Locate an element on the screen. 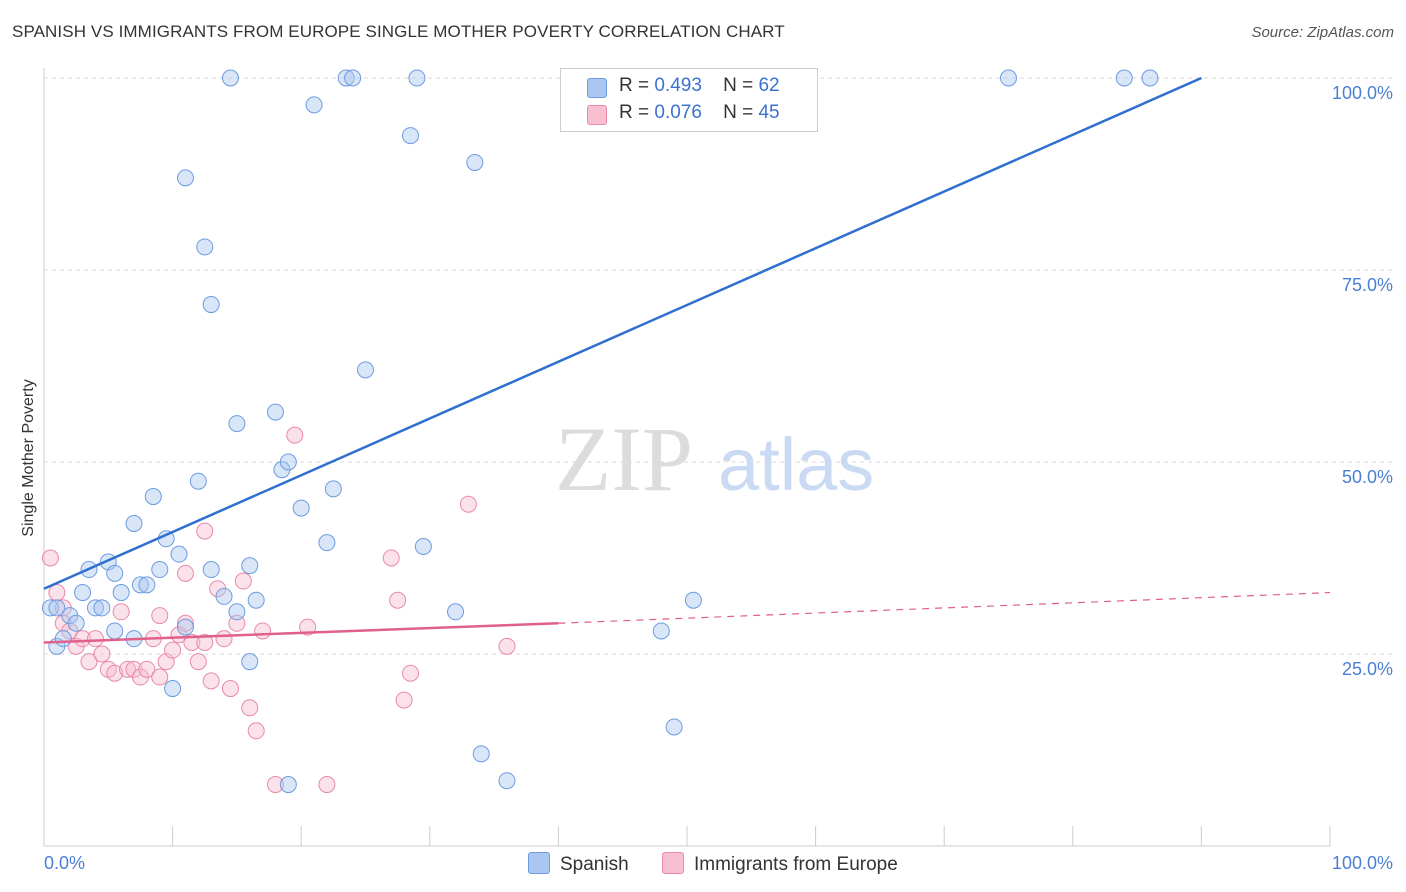  bottom-legend-europe: Immigrants from Europe is located at coordinates (780, 864).